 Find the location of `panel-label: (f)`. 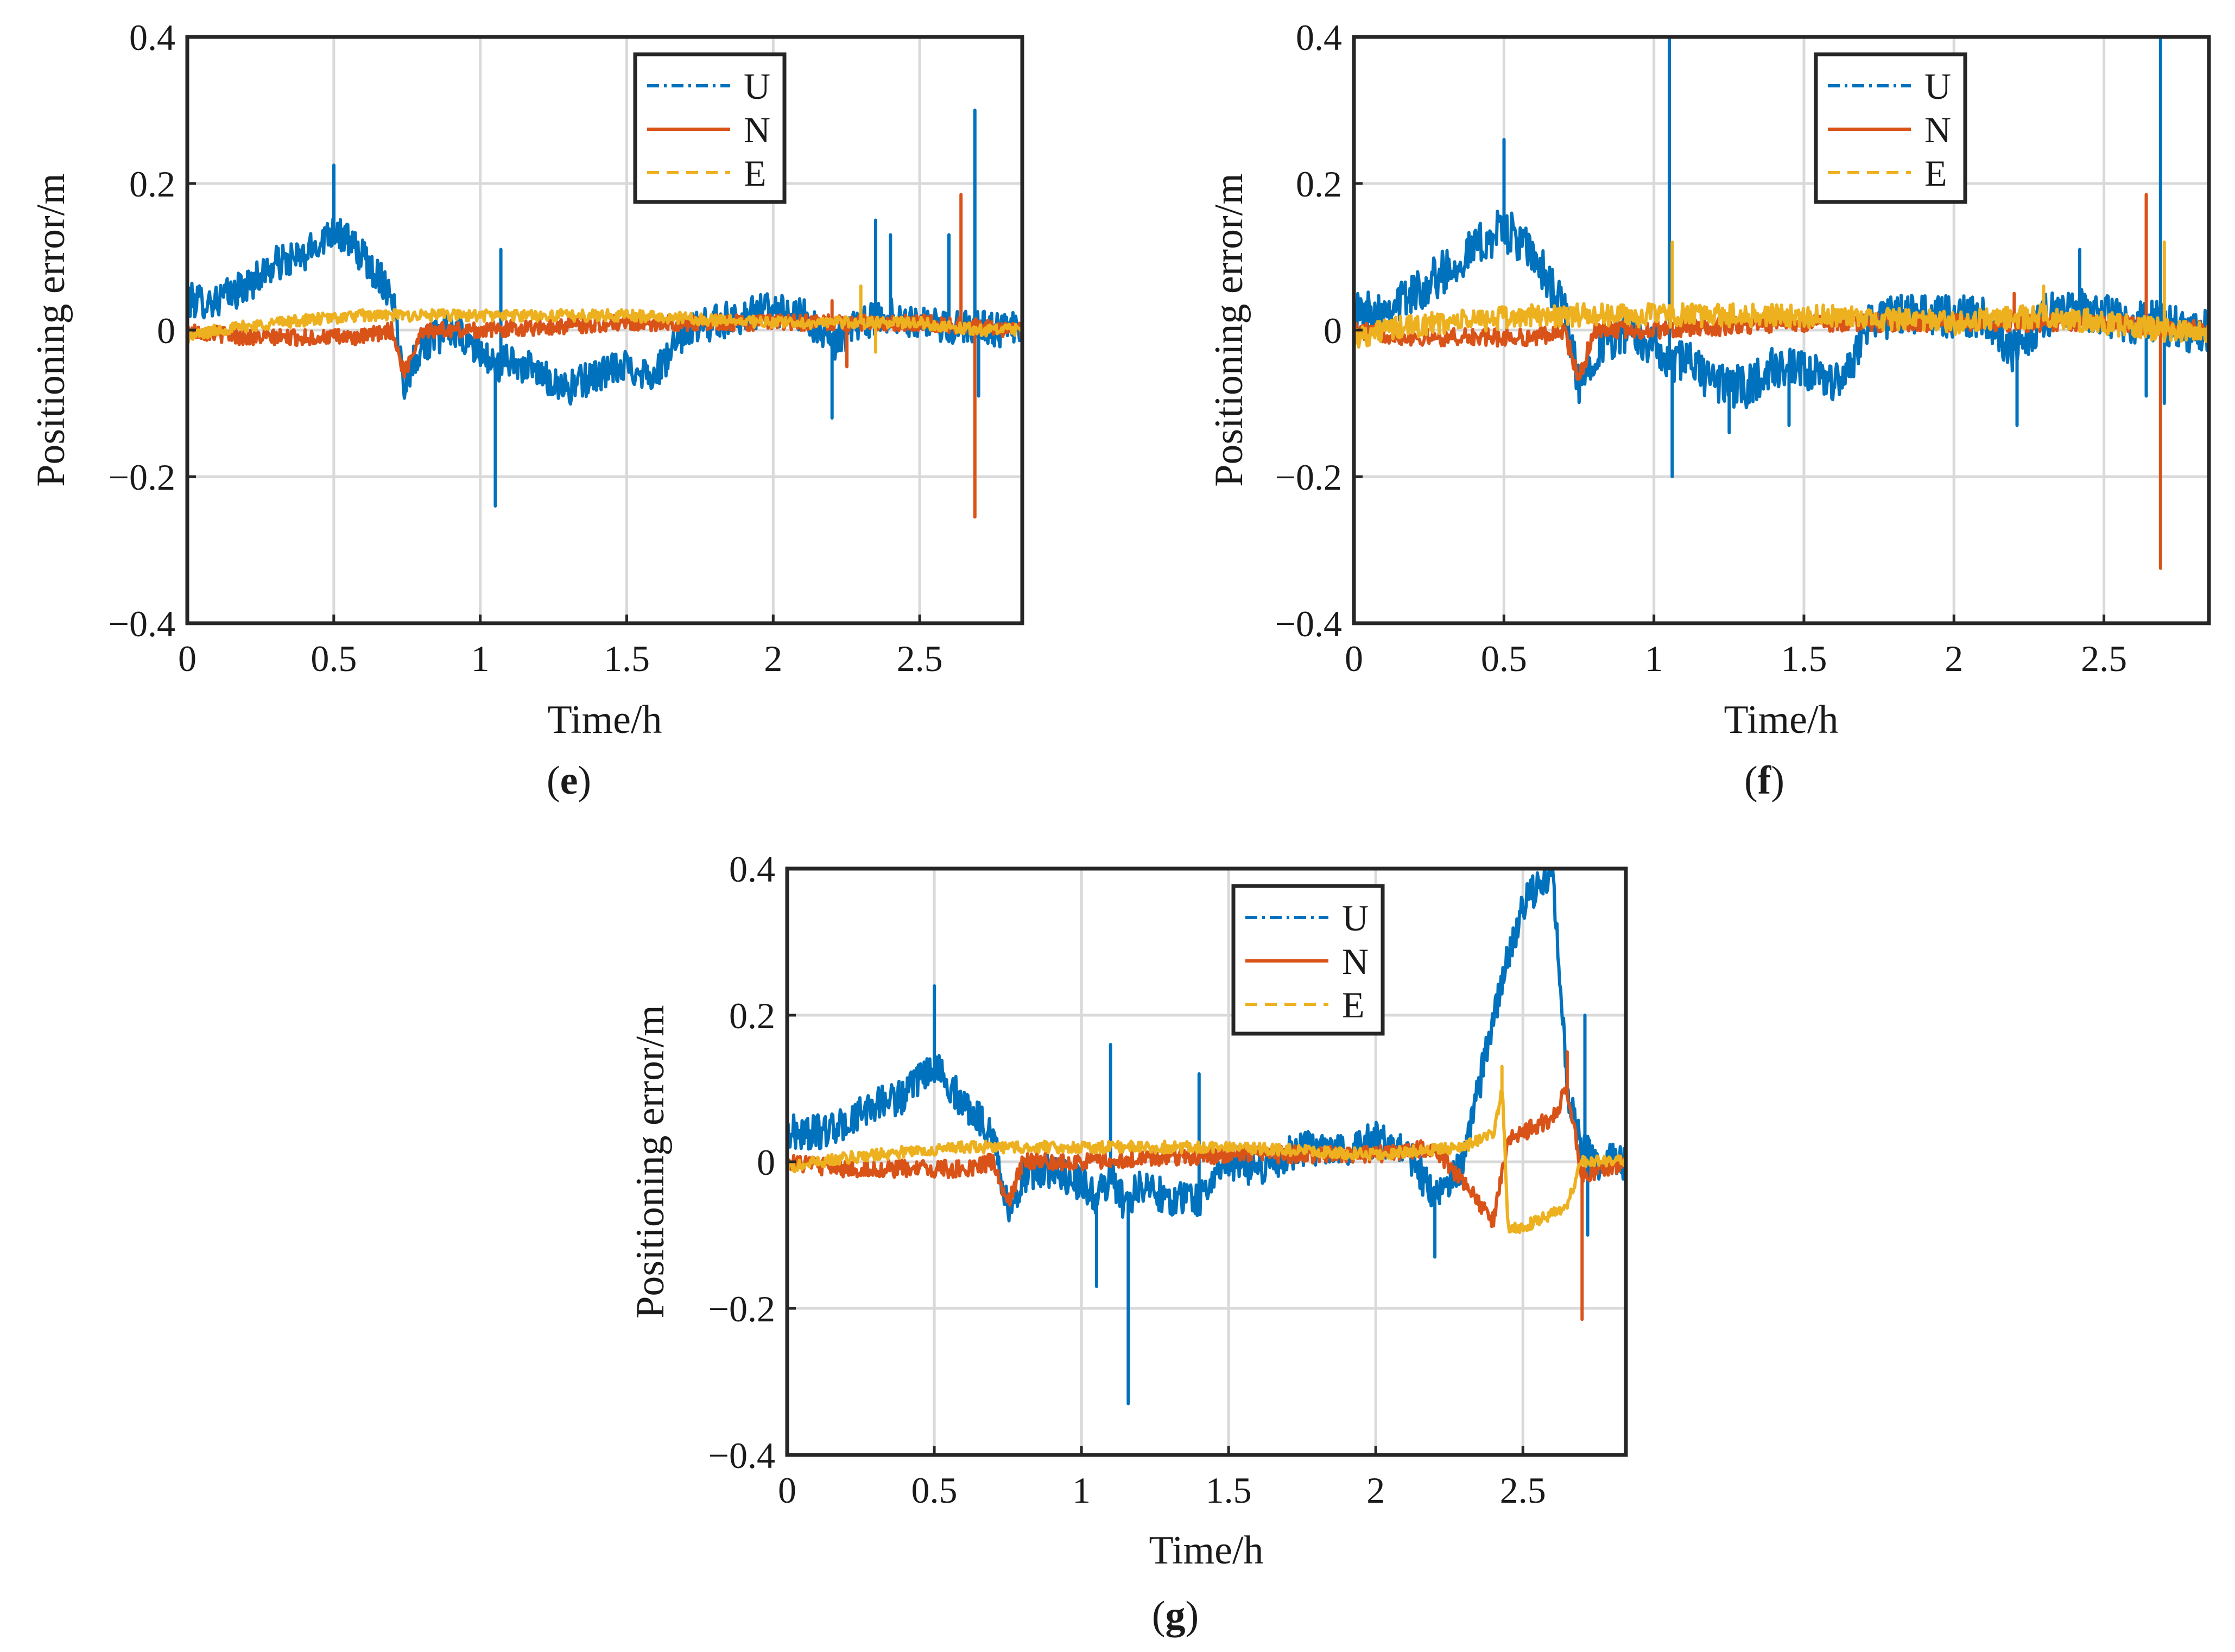

panel-label: (f) is located at coordinates (1764, 781).